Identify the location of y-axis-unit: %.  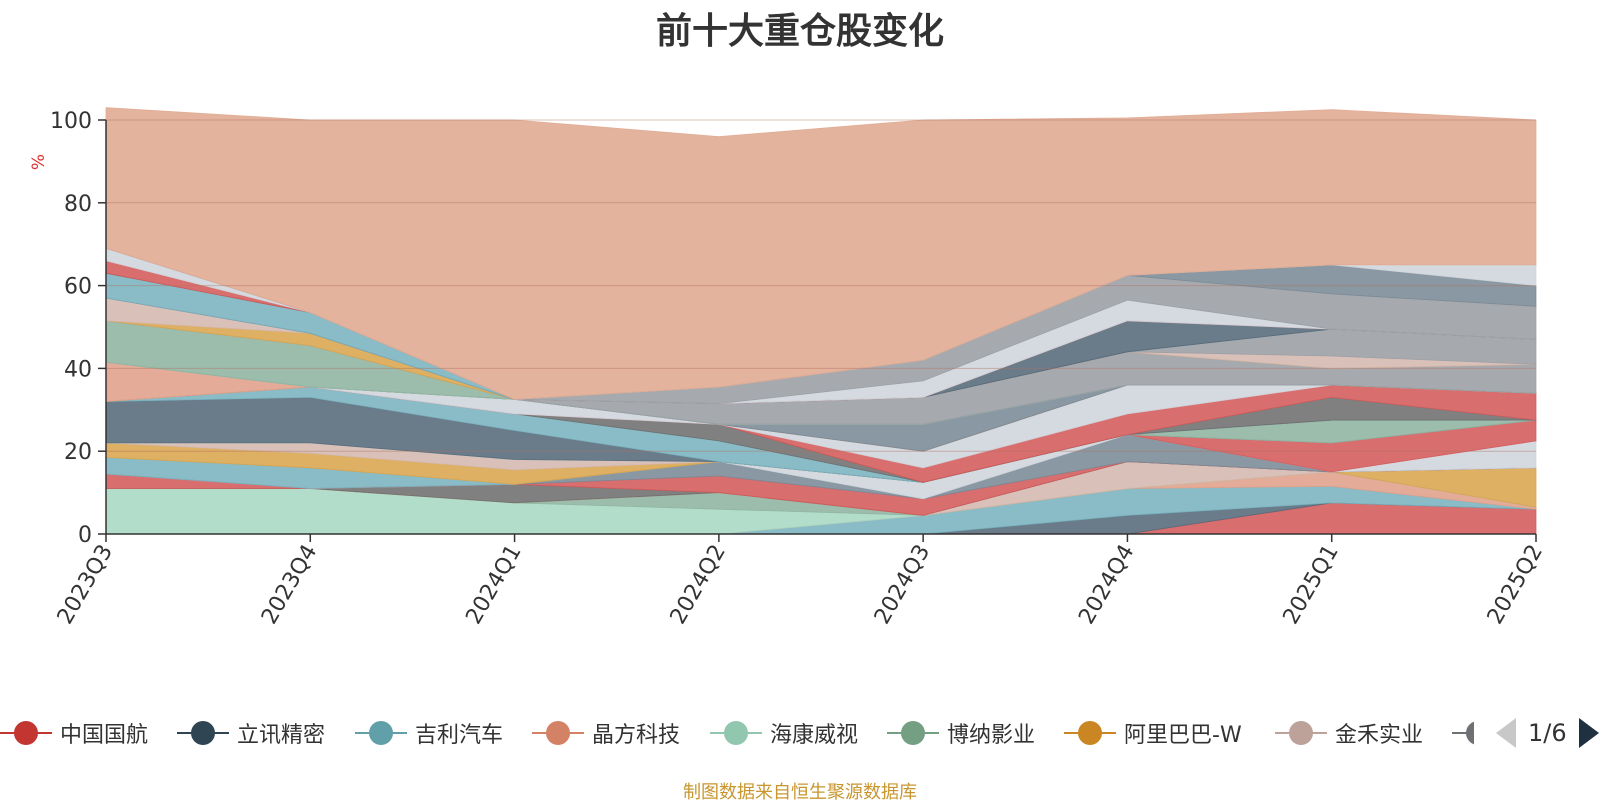
(39, 162).